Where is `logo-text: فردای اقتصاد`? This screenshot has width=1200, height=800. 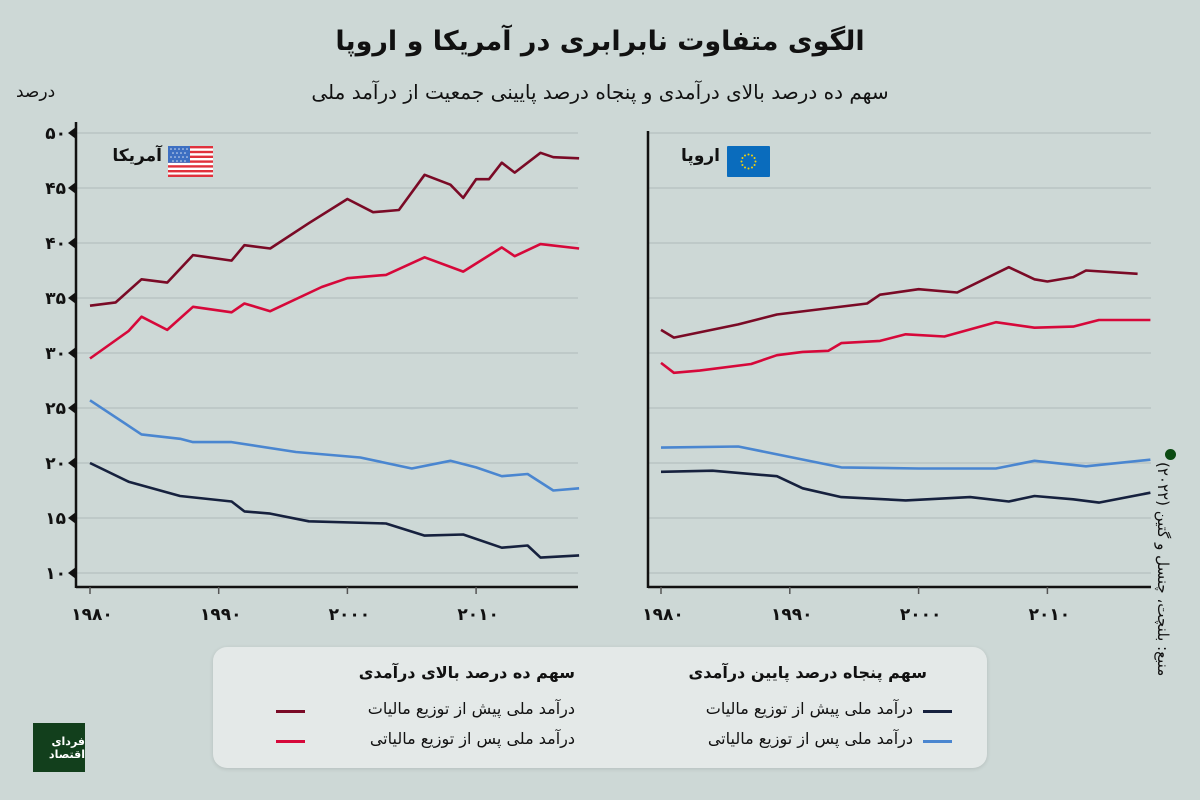 logo-text: فردای اقتصاد is located at coordinates (66, 747).